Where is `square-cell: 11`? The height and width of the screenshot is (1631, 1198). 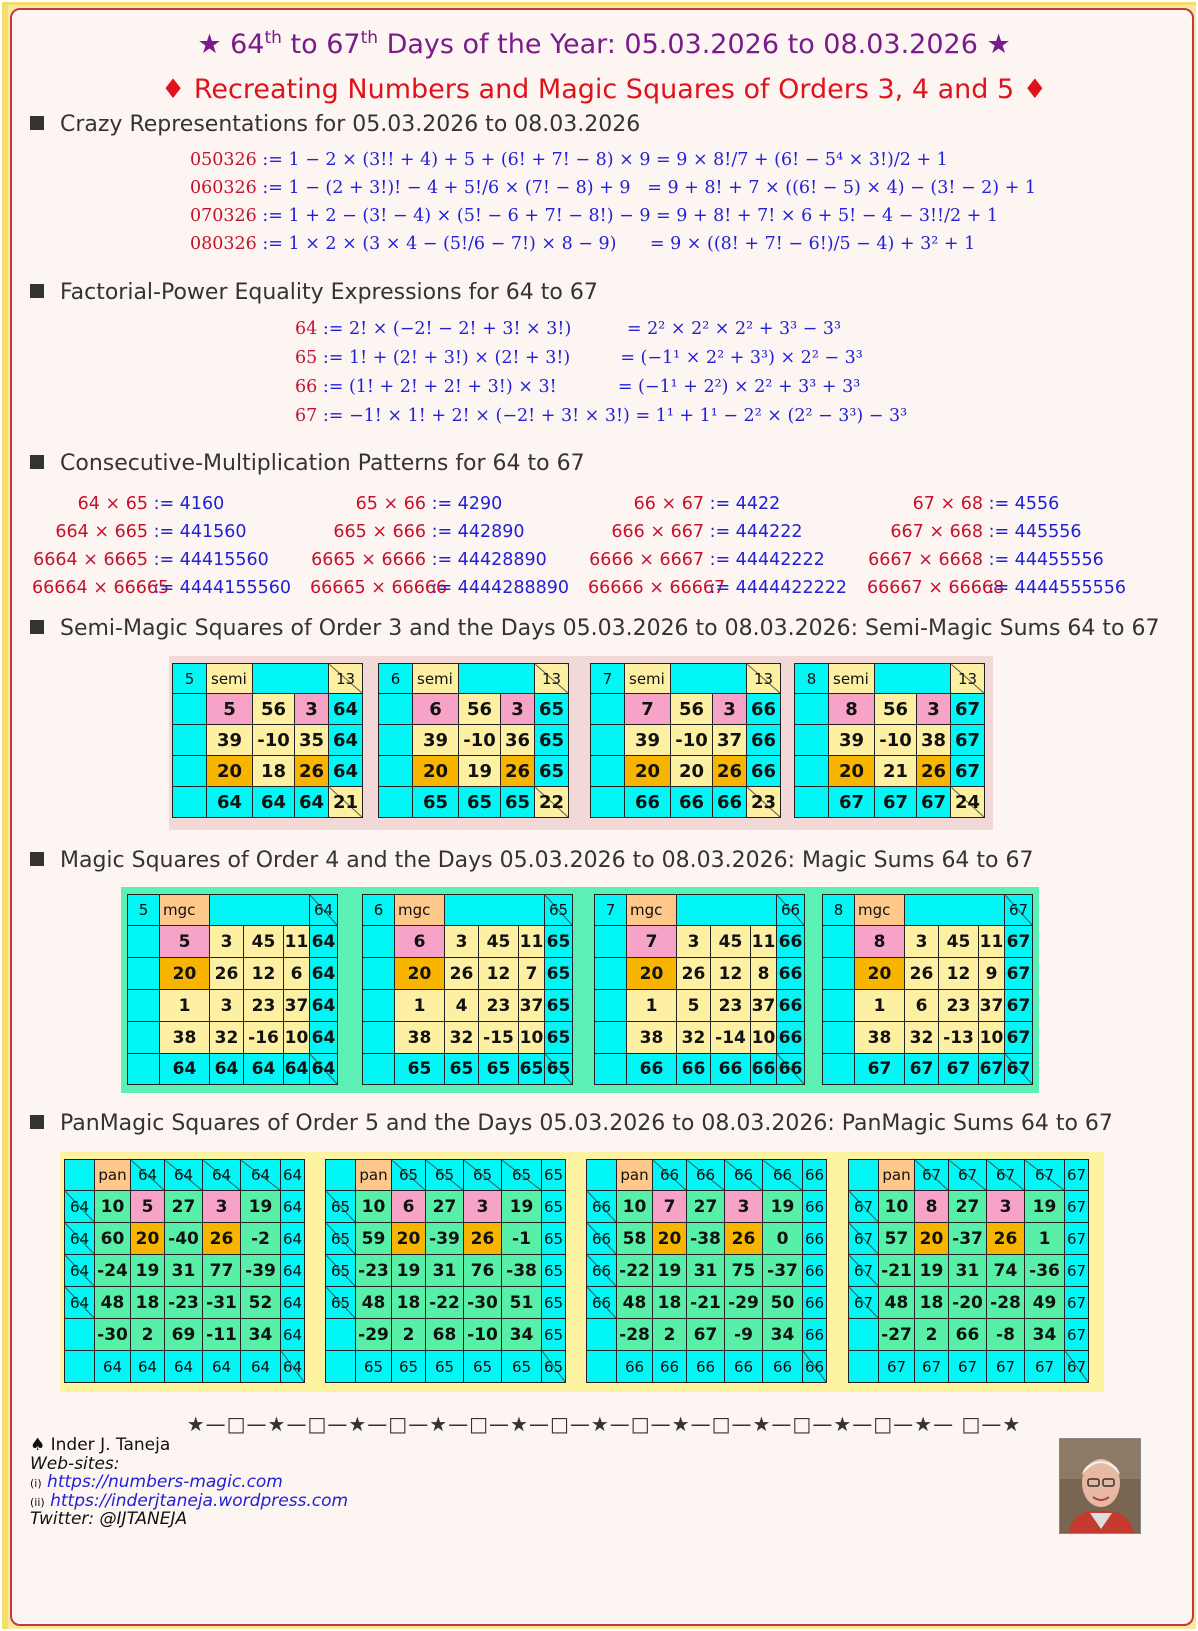 square-cell: 11 is located at coordinates (296, 941).